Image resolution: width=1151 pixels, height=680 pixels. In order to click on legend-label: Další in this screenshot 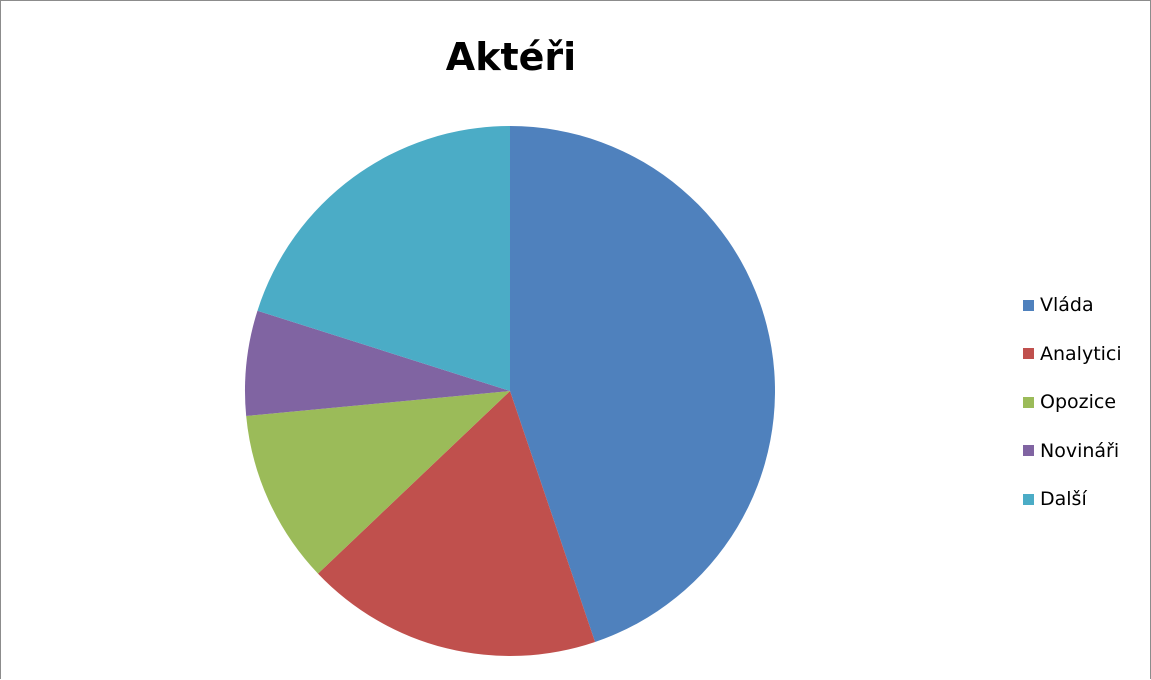, I will do `click(1063, 499)`.